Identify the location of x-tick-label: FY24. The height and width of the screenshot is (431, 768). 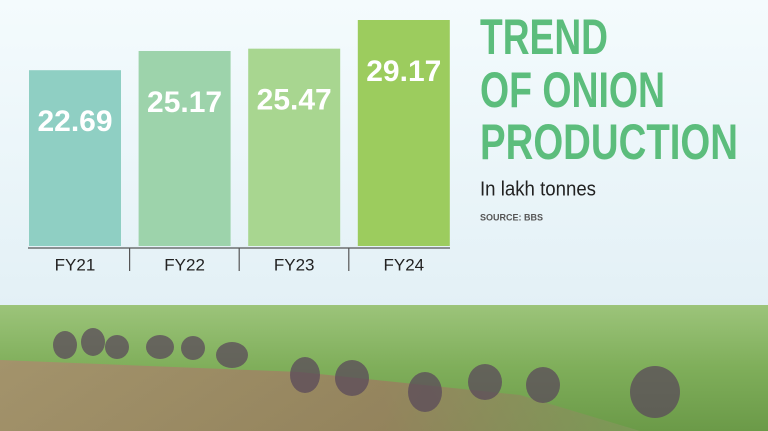
(403, 264).